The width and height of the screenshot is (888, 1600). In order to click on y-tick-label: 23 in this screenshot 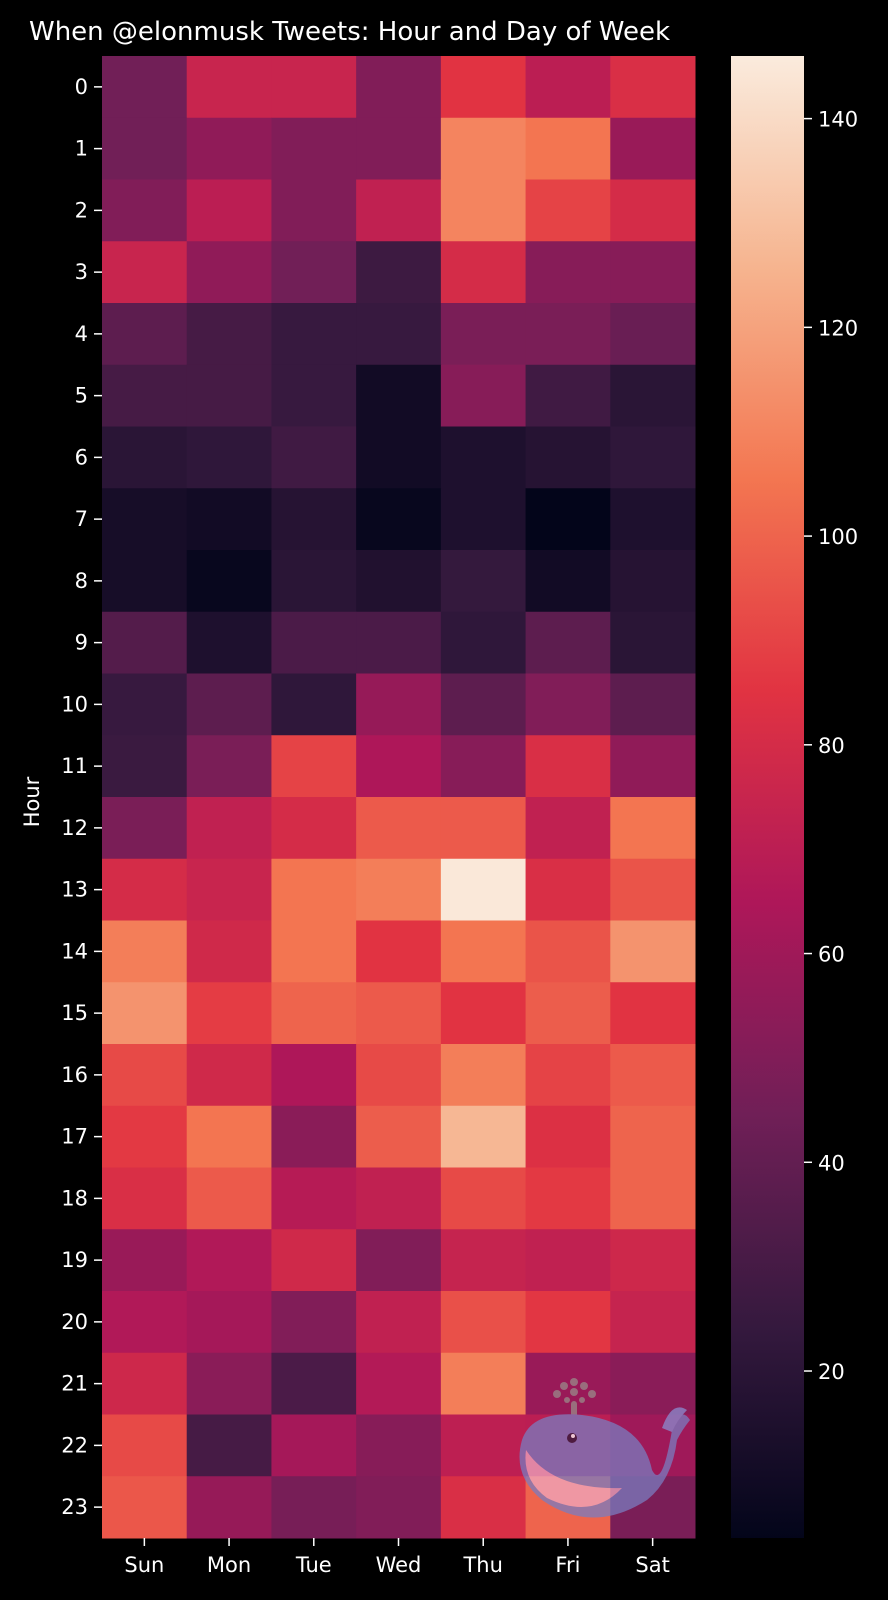, I will do `click(74, 1507)`.